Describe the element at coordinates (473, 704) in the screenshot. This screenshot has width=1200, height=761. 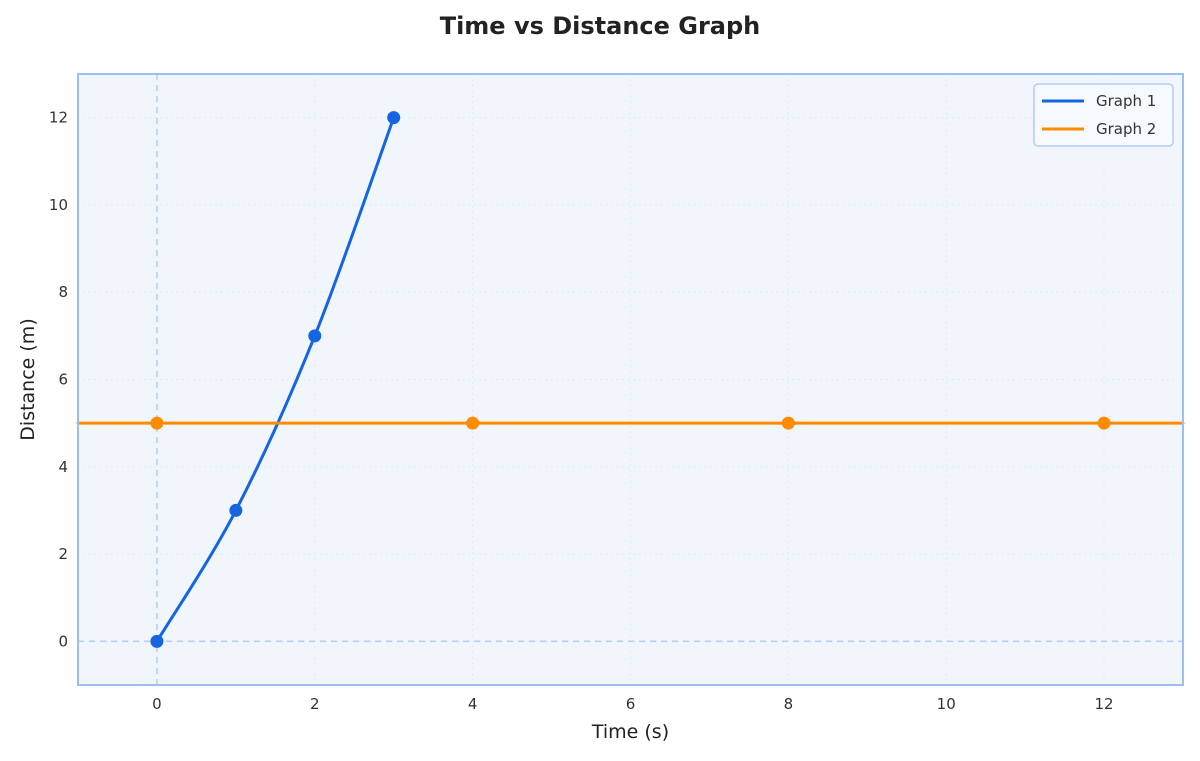
I see `x-tick-label: 4` at that location.